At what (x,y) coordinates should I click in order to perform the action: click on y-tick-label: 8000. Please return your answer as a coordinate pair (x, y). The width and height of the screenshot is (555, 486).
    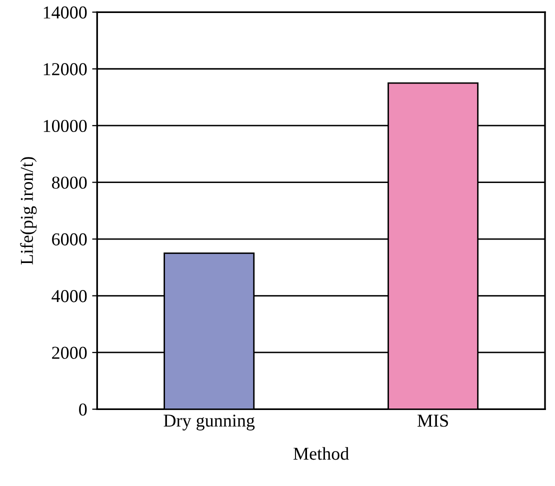
    Looking at the image, I should click on (69, 182).